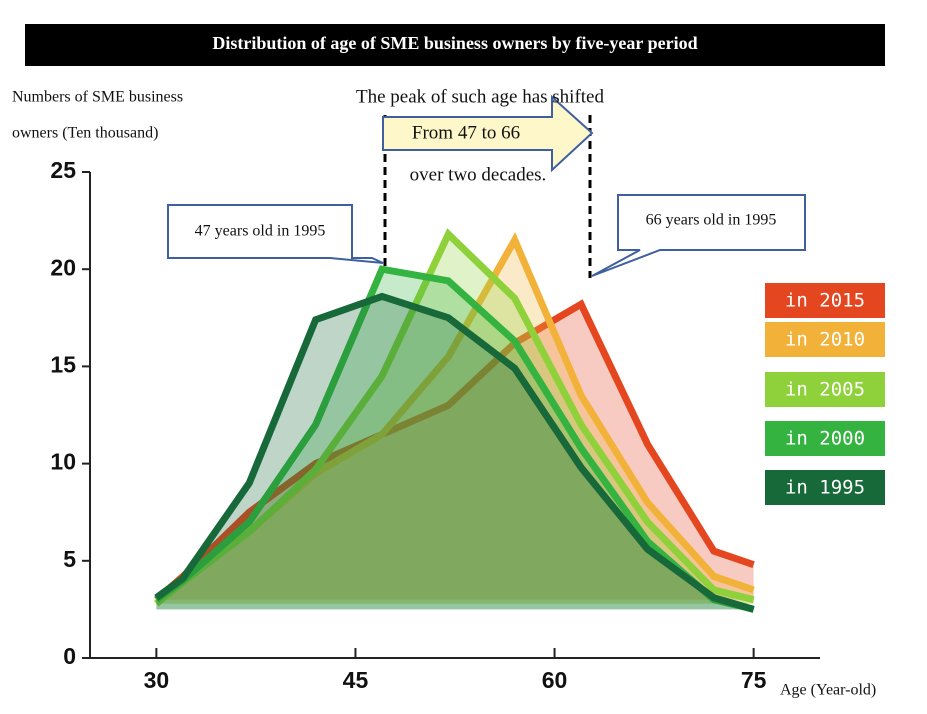 This screenshot has height=714, width=927. I want to click on title-bar, so click(455, 45).